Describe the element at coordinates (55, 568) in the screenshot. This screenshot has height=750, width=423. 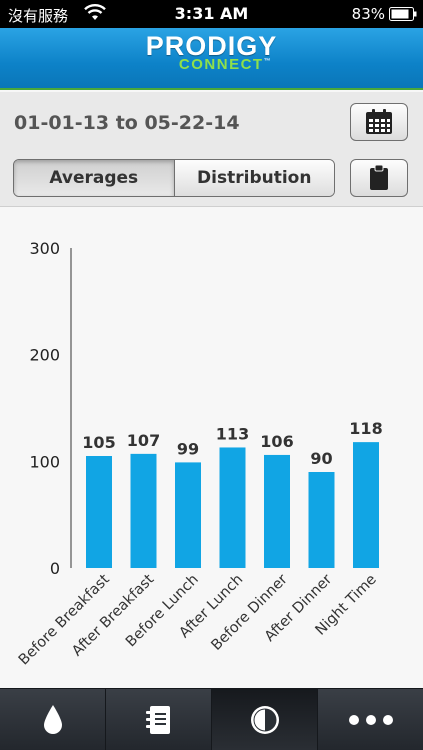
I see `y-tick-label: 0` at that location.